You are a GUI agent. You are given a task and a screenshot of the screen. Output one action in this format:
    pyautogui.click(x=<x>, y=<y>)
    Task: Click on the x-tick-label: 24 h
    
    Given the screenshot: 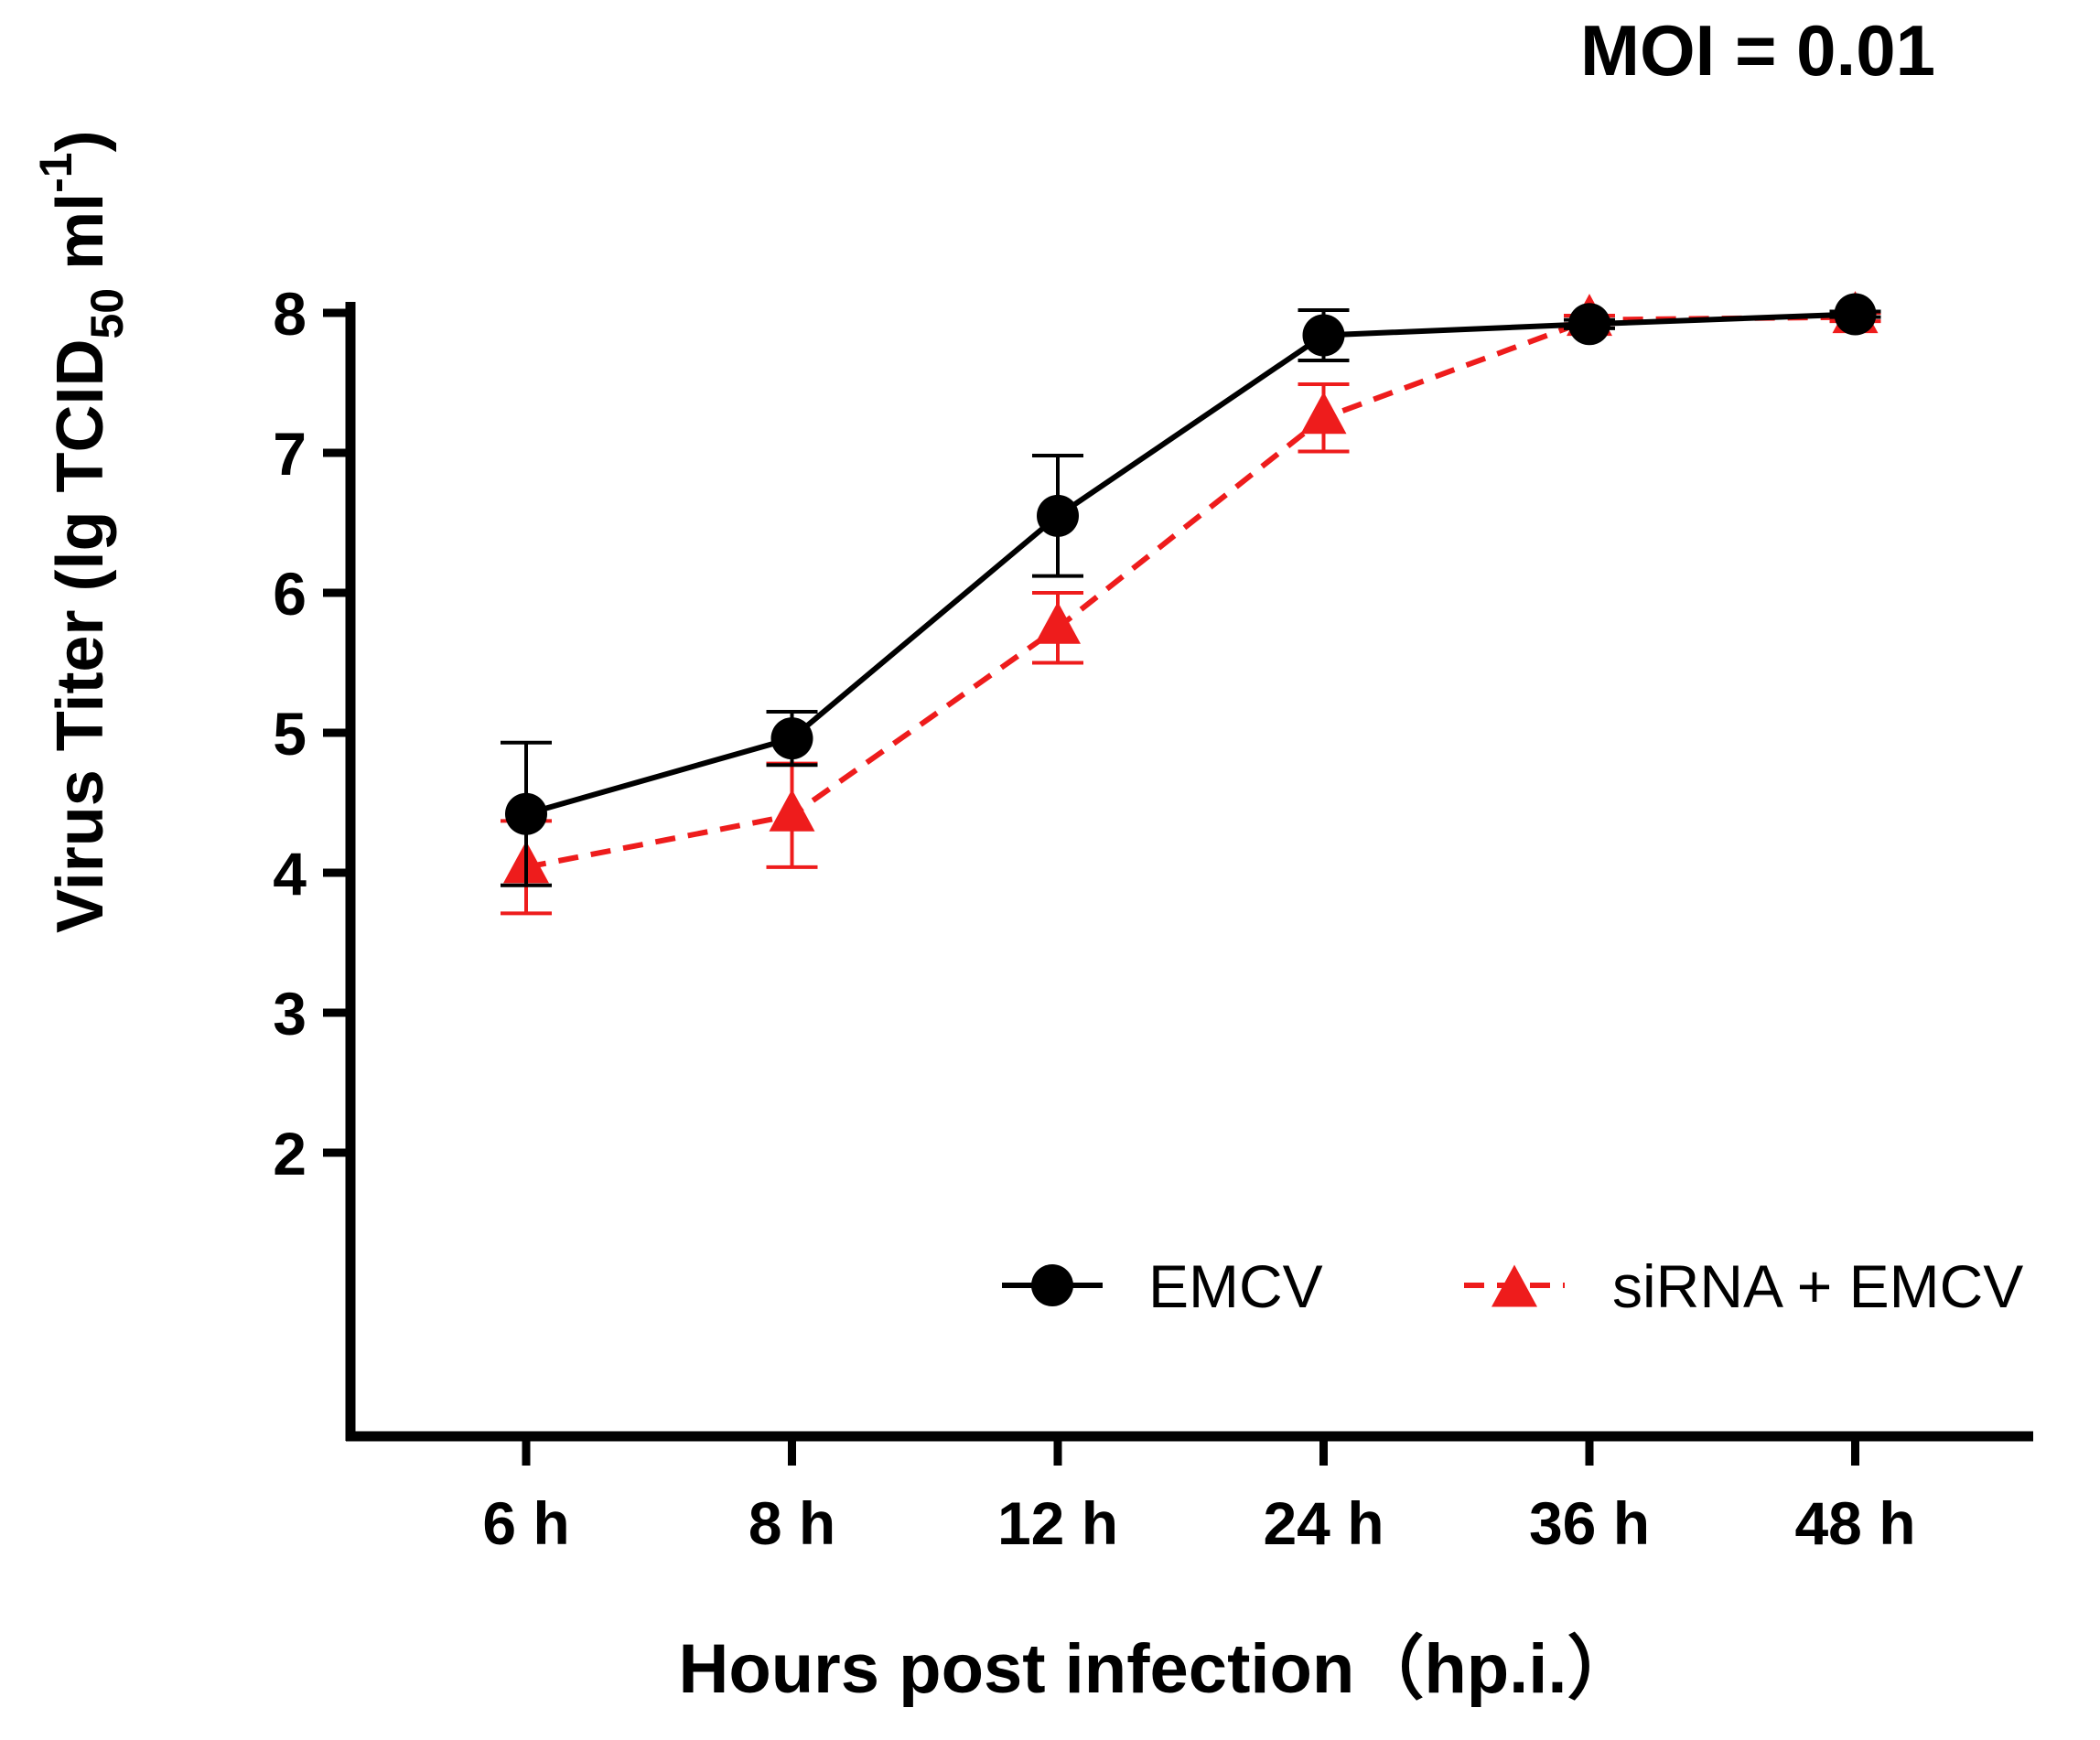 What is the action you would take?
    pyautogui.click(x=1323, y=1523)
    